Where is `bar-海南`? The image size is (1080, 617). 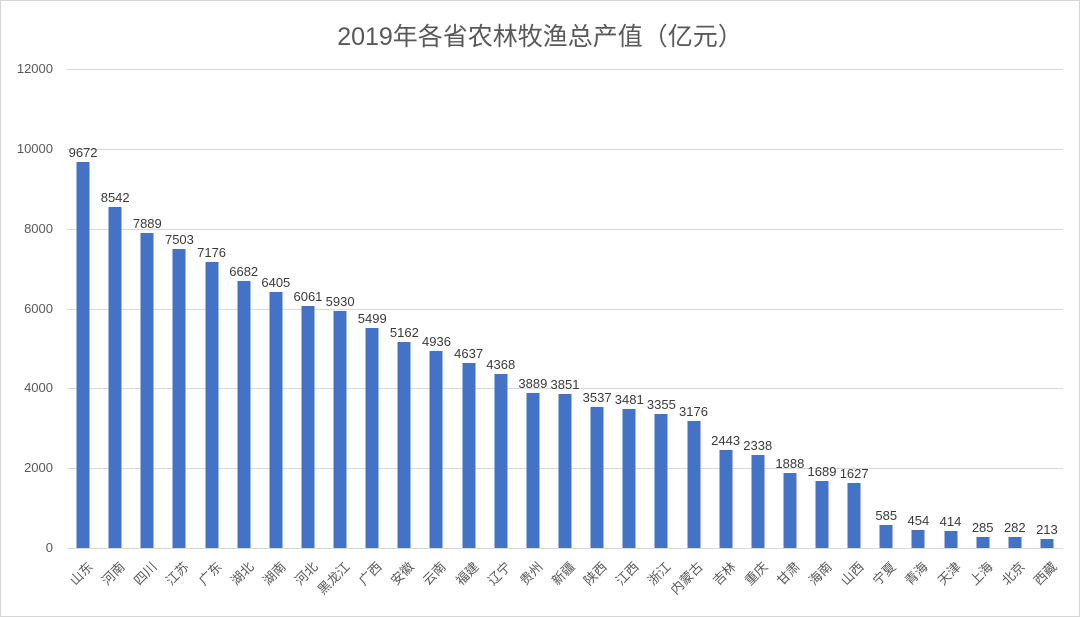
bar-海南 is located at coordinates (822, 514).